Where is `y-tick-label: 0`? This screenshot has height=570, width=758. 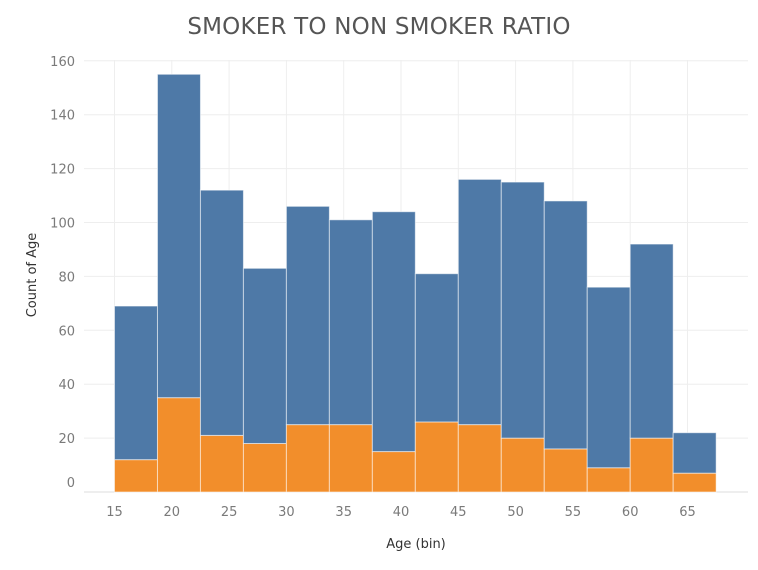 y-tick-label: 0 is located at coordinates (71, 483).